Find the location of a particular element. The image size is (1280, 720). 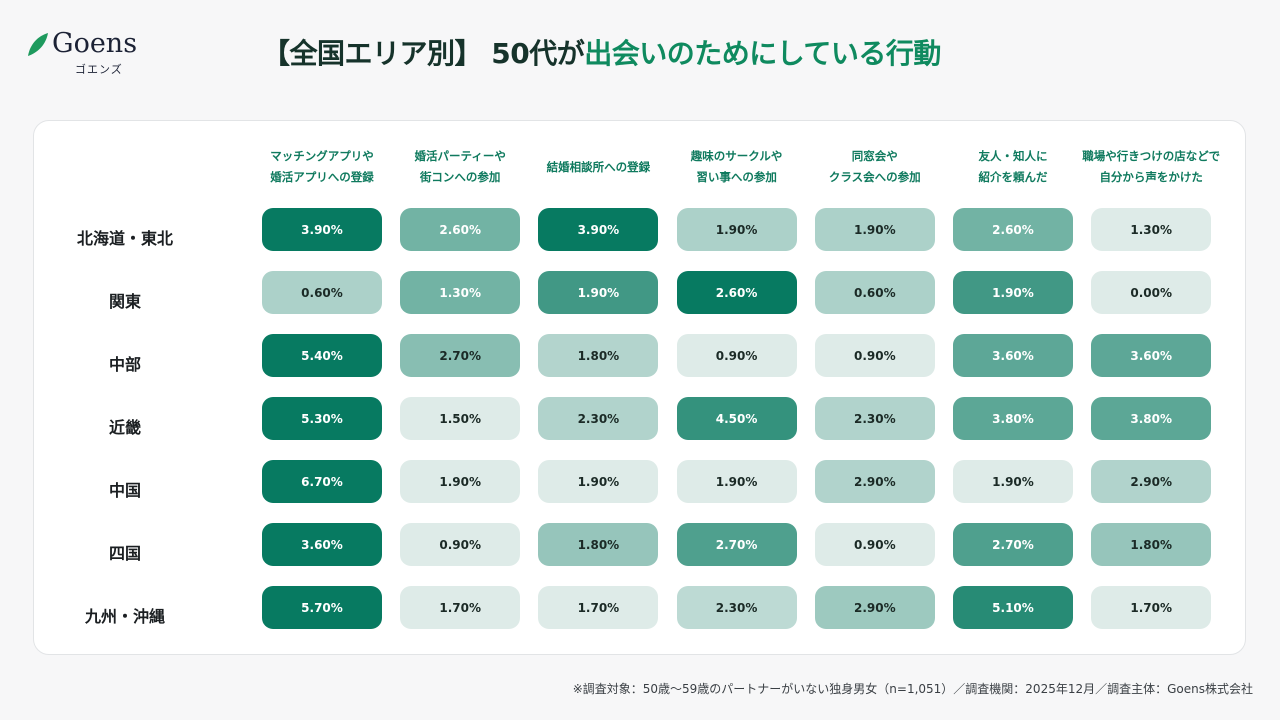

row-label: 関東 is located at coordinates (124, 301).